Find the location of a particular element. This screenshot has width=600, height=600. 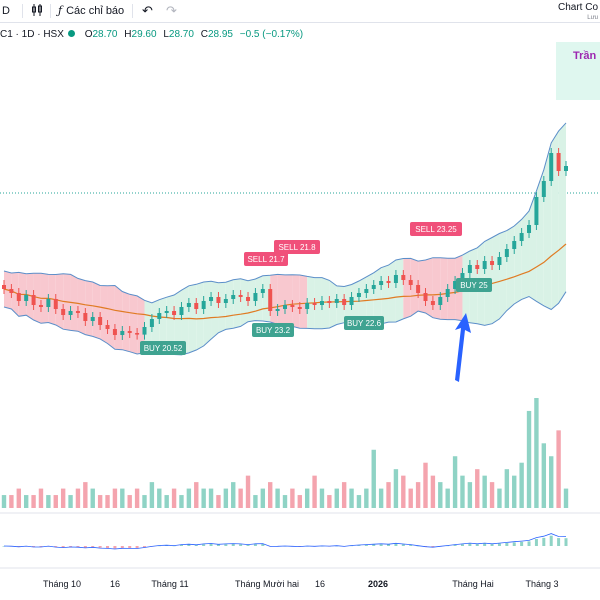

buy-signal-tag: BUY 25 is located at coordinates (474, 285).